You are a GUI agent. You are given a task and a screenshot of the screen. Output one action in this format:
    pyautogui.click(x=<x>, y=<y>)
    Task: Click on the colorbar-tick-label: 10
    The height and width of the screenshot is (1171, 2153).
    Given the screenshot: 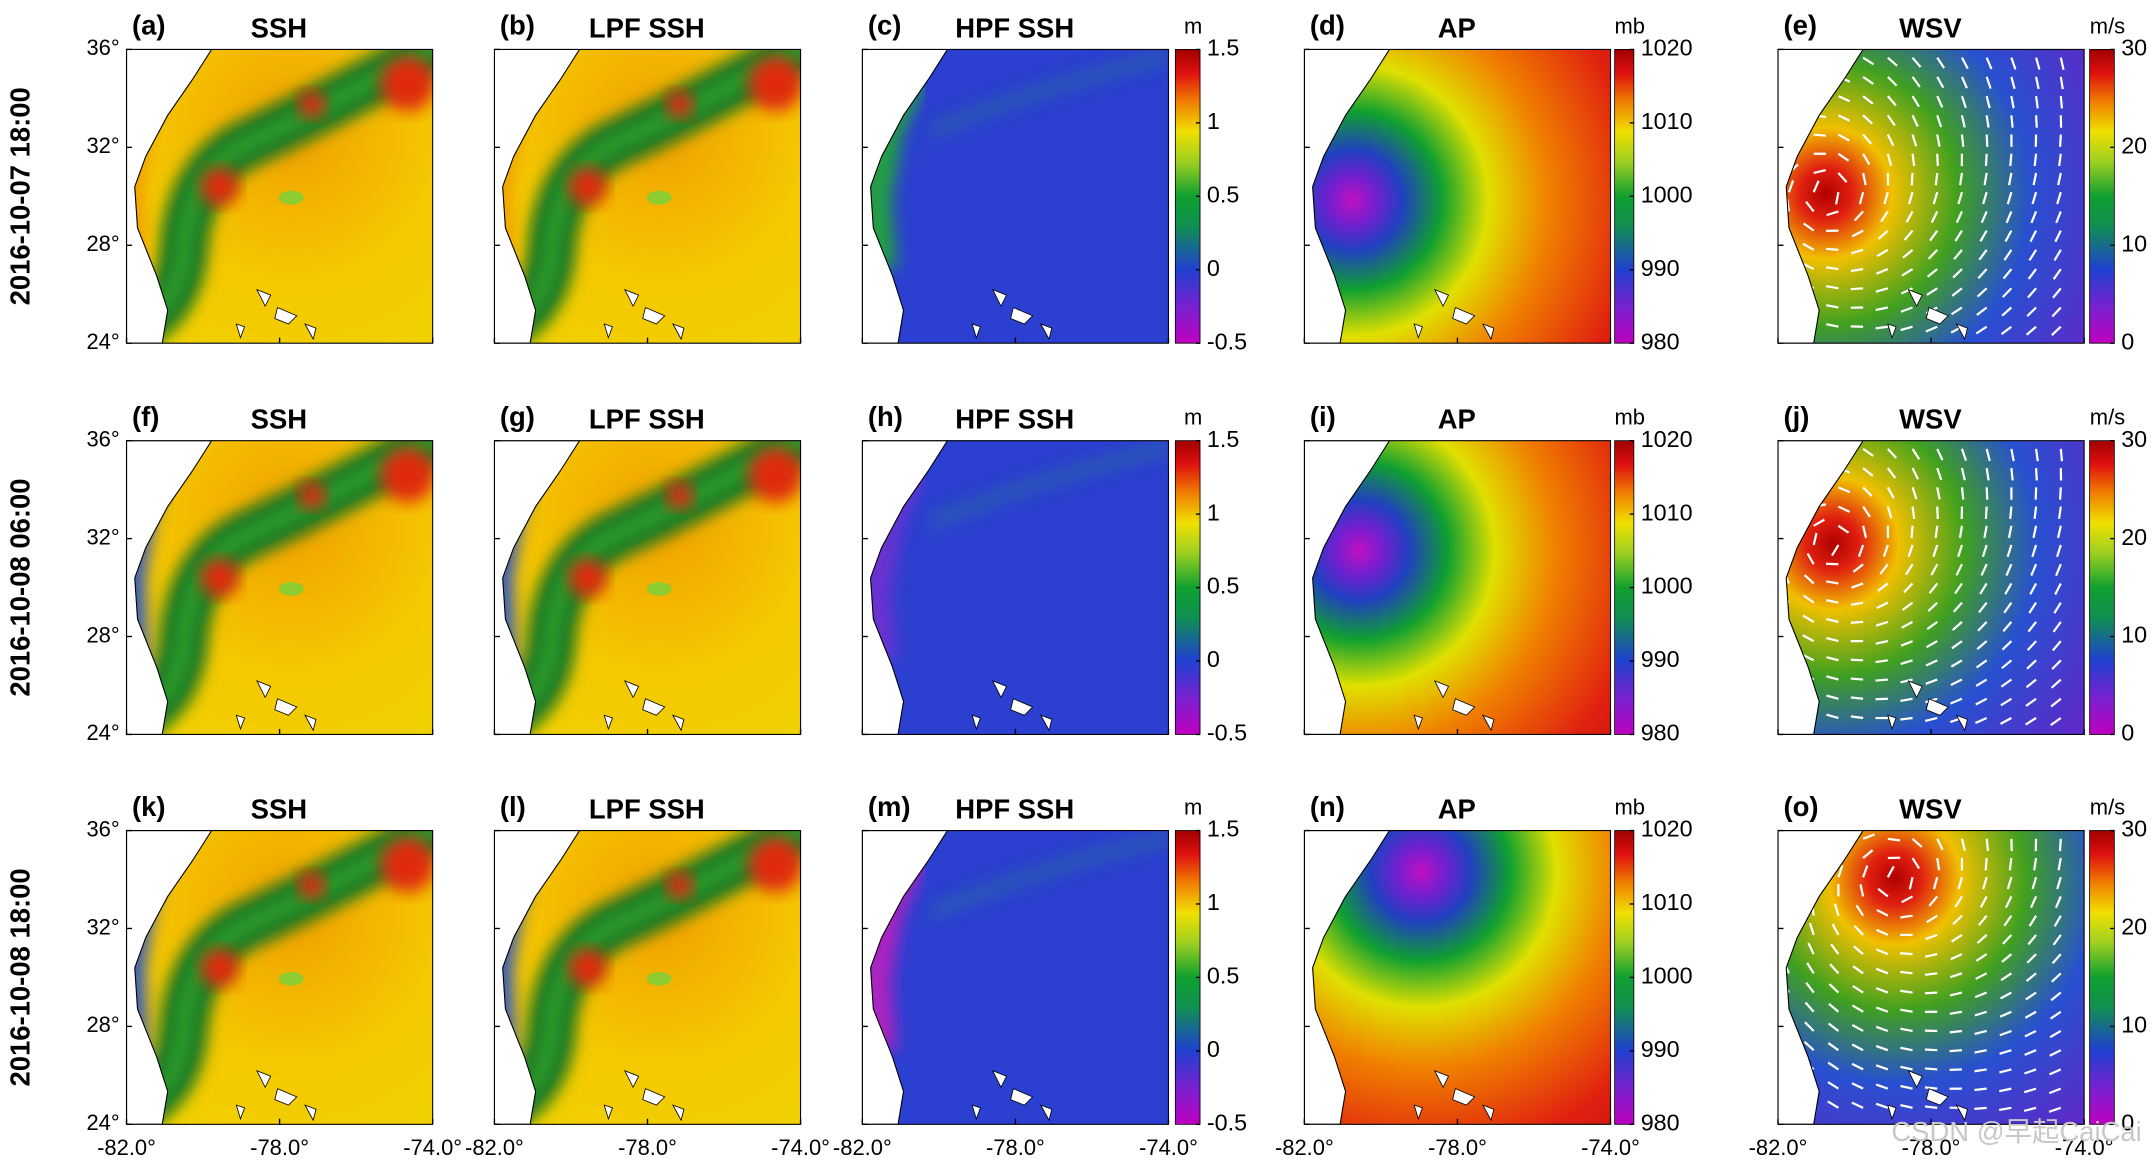 What is the action you would take?
    pyautogui.click(x=2134, y=1025)
    